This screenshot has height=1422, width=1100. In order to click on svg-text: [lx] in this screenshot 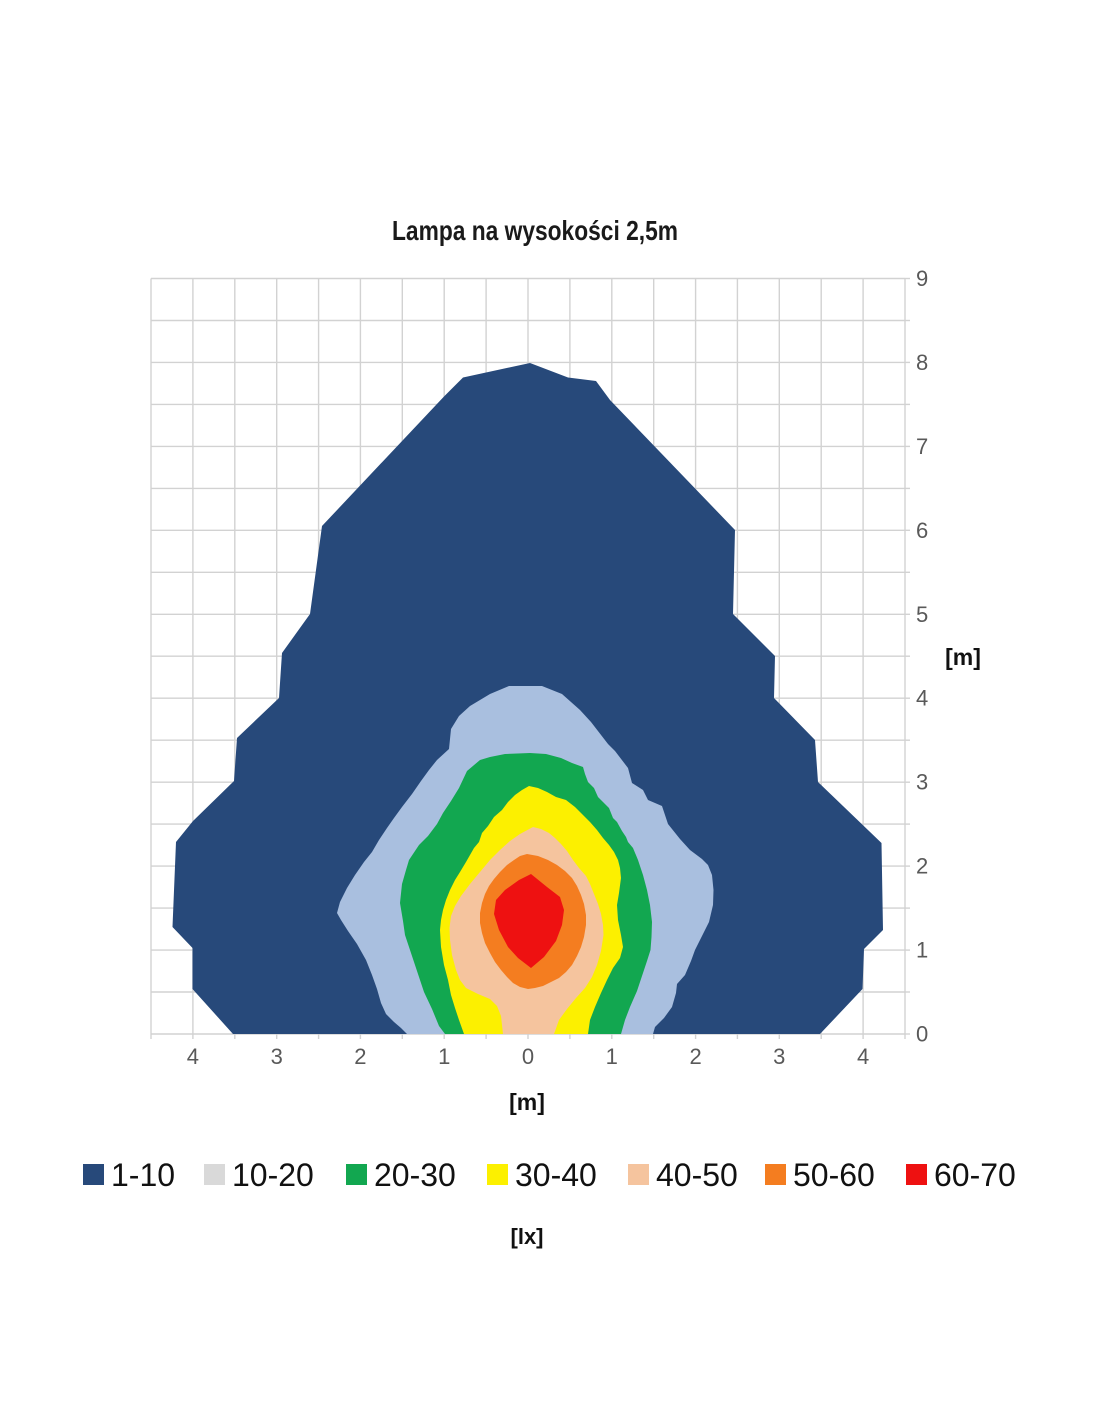, I will do `click(527, 1236)`.